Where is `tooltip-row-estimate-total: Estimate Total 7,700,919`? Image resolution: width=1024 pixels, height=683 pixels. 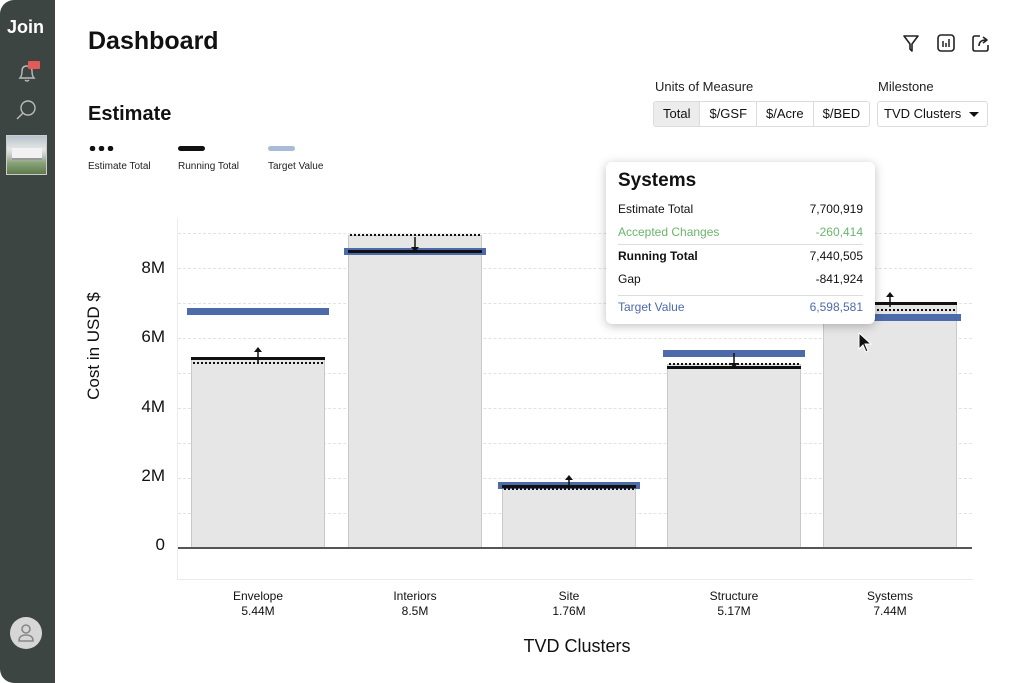
tooltip-row-estimate-total: Estimate Total 7,700,919 is located at coordinates (740, 209).